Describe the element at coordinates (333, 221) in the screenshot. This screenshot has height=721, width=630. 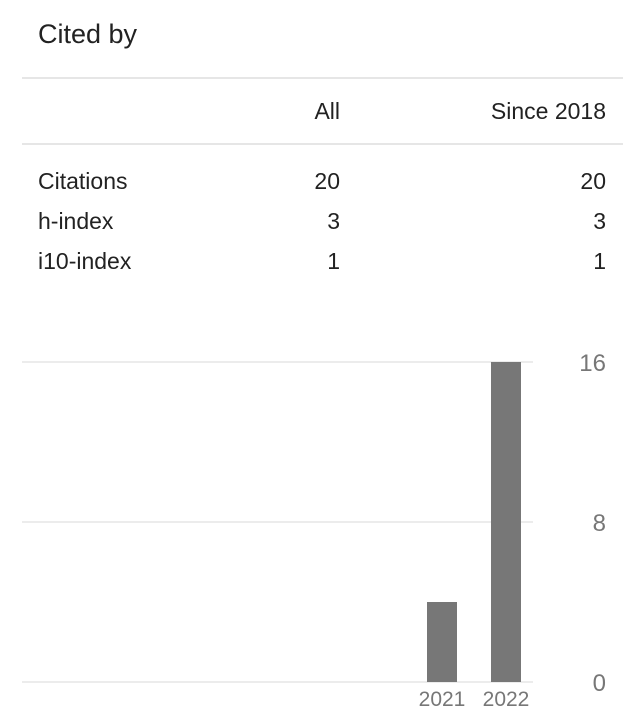
I see `row-value-all: 3` at that location.